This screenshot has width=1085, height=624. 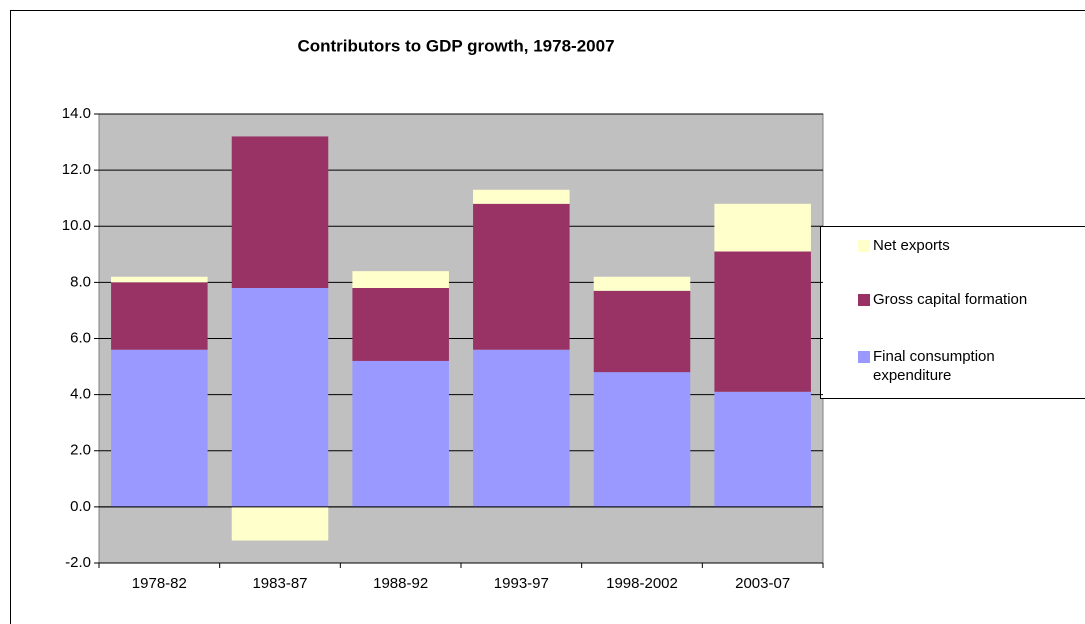 I want to click on y-tick-label: 10.0, so click(x=76, y=225).